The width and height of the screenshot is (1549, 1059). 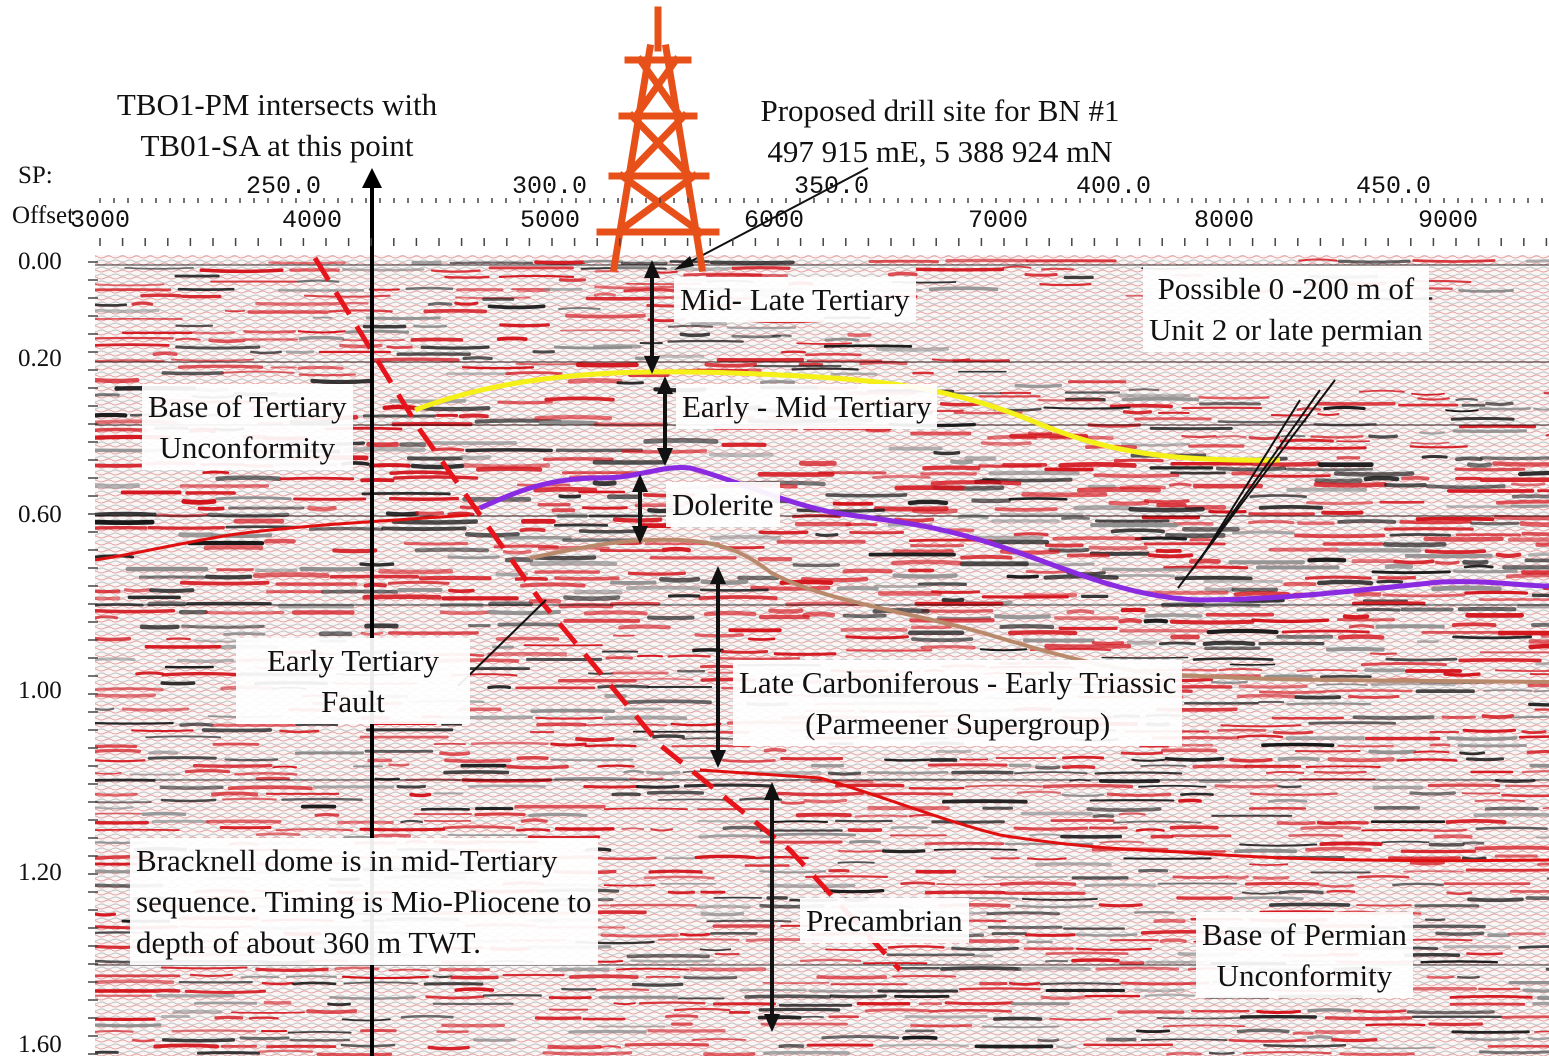 What do you see at coordinates (40, 261) in the screenshot?
I see `time-tick-label: 0.00` at bounding box center [40, 261].